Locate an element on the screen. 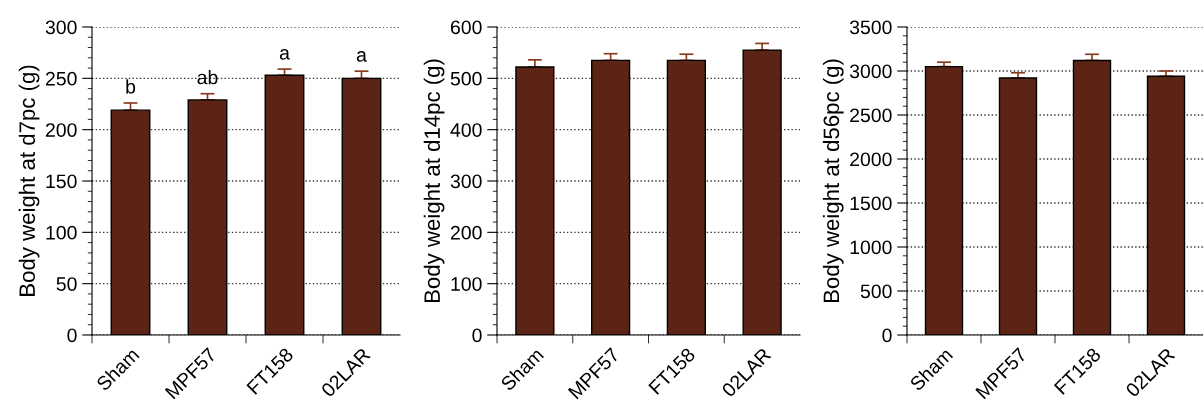 The height and width of the screenshot is (406, 1203). y-tick-label: 2000 is located at coordinates (871, 159).